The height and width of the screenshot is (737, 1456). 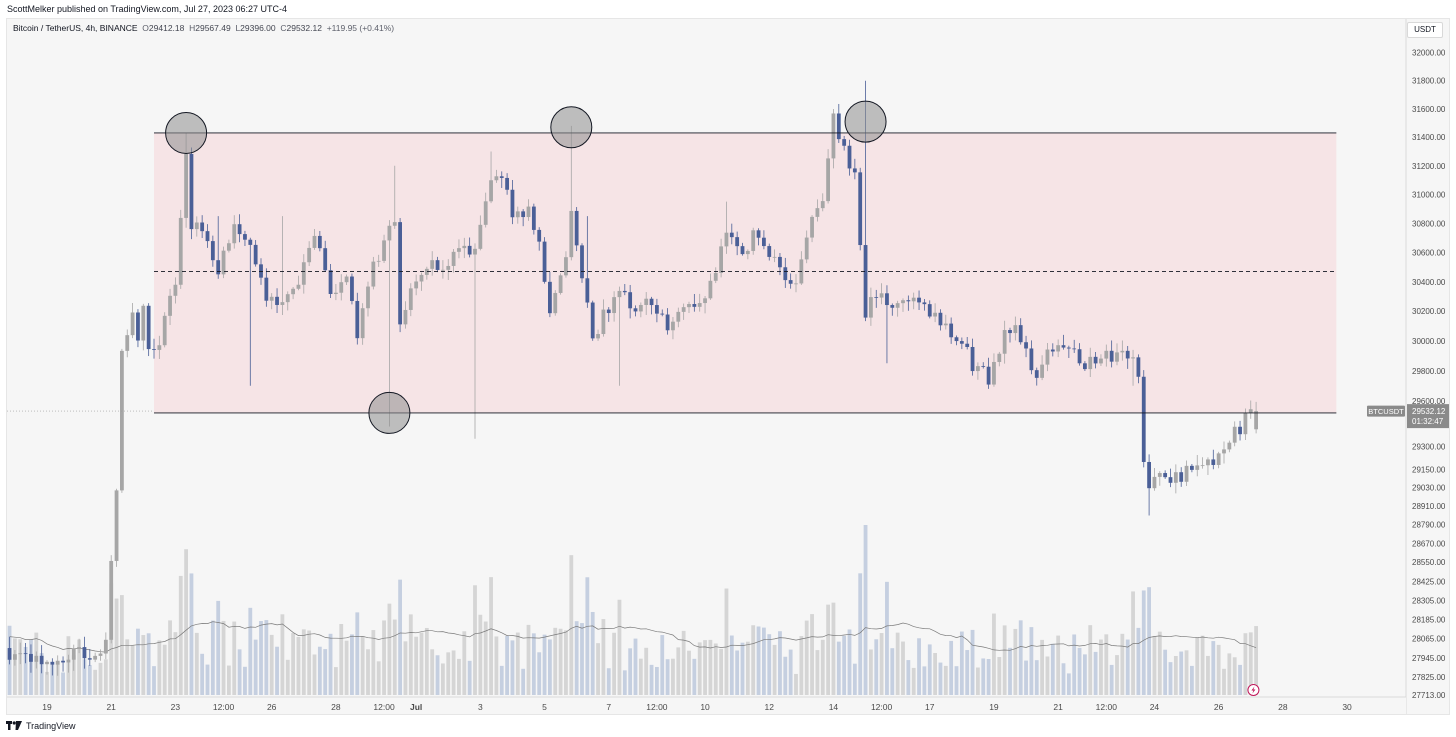 I want to click on price-tick-label: 30000.00, so click(x=1429, y=341).